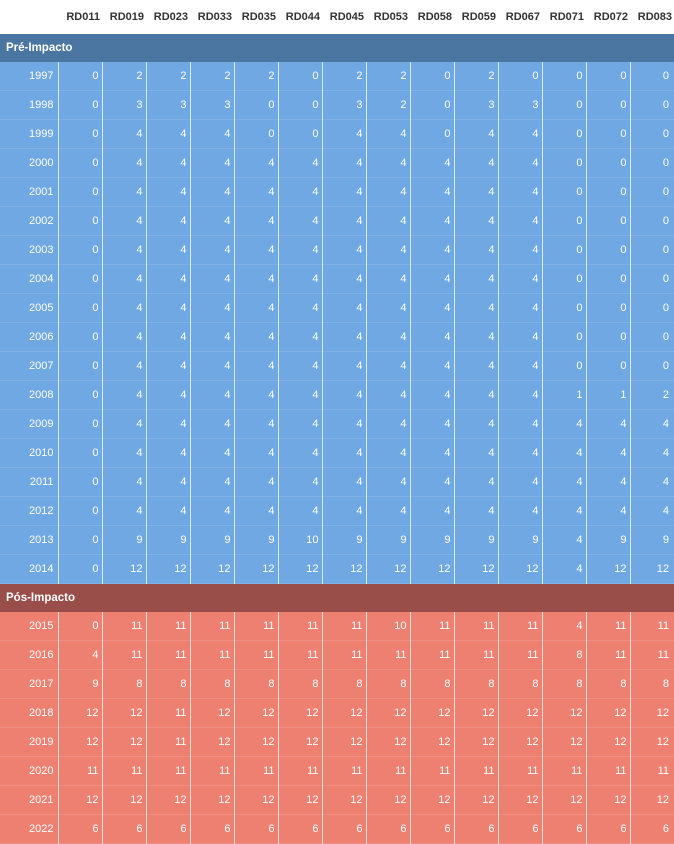 The width and height of the screenshot is (674, 844). Describe the element at coordinates (388, 17) in the screenshot. I see `column-header: RD053` at that location.